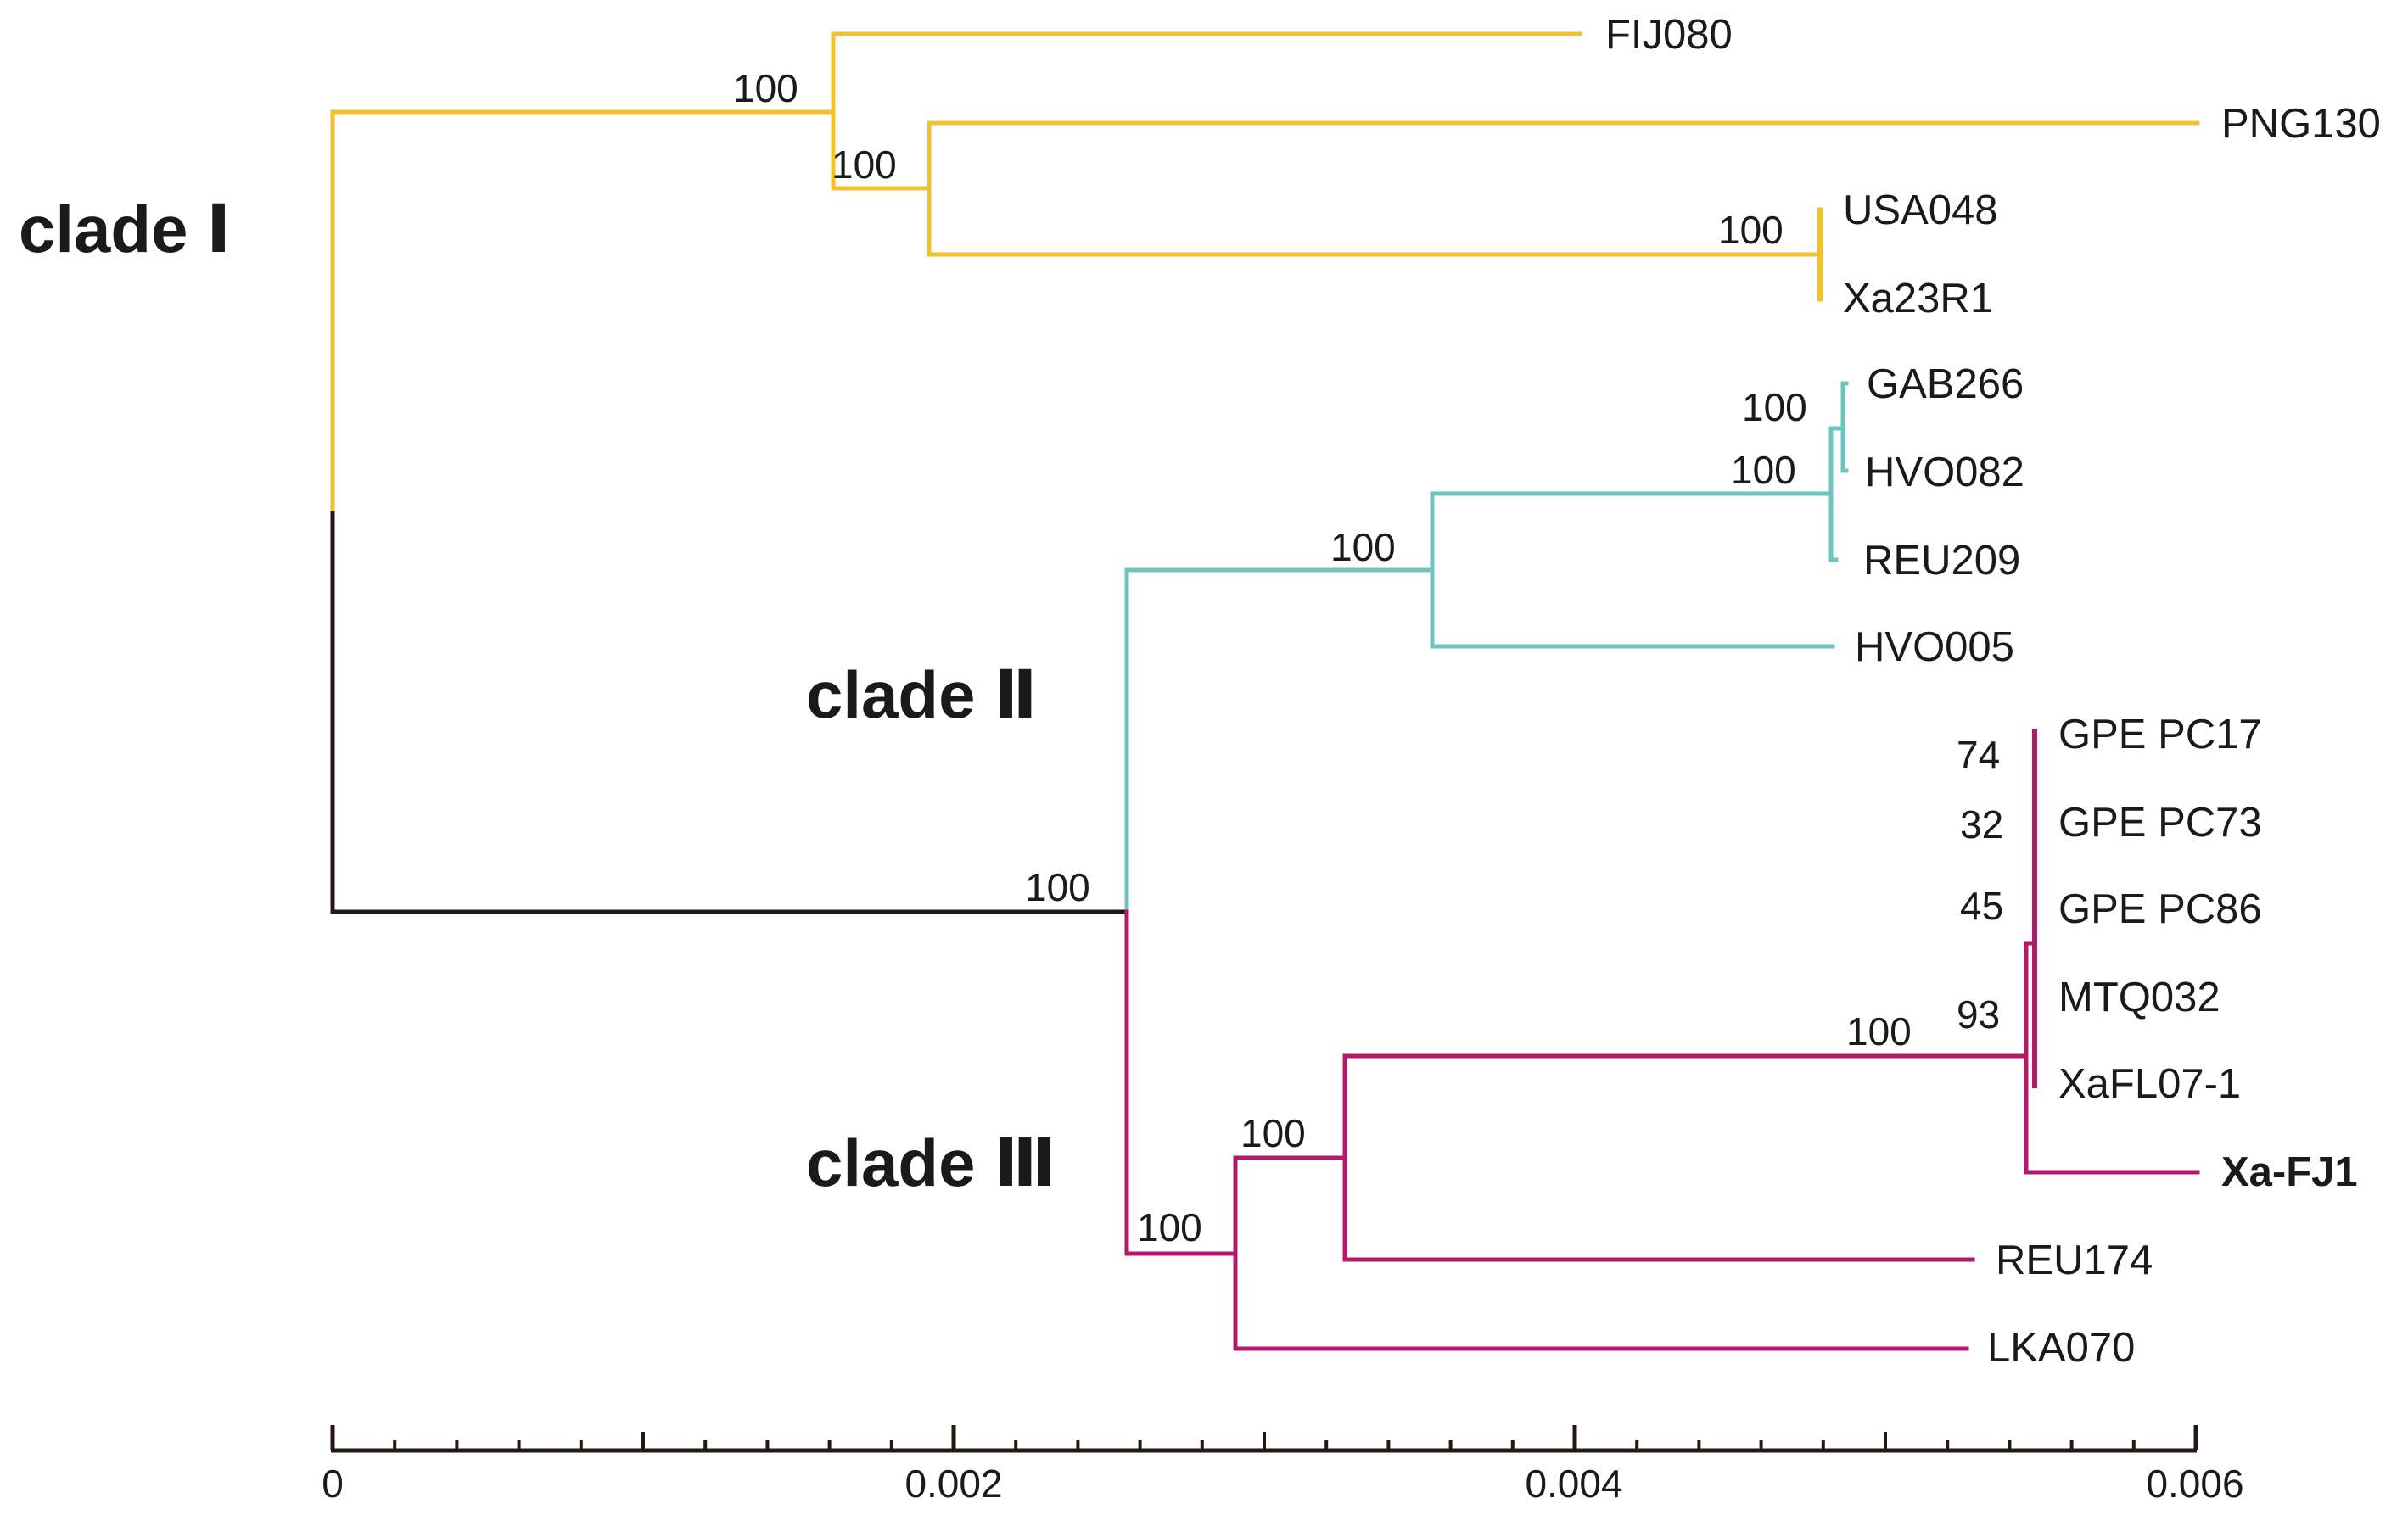  Describe the element at coordinates (1945, 472) in the screenshot. I see `leaf-label: HVO082` at that location.